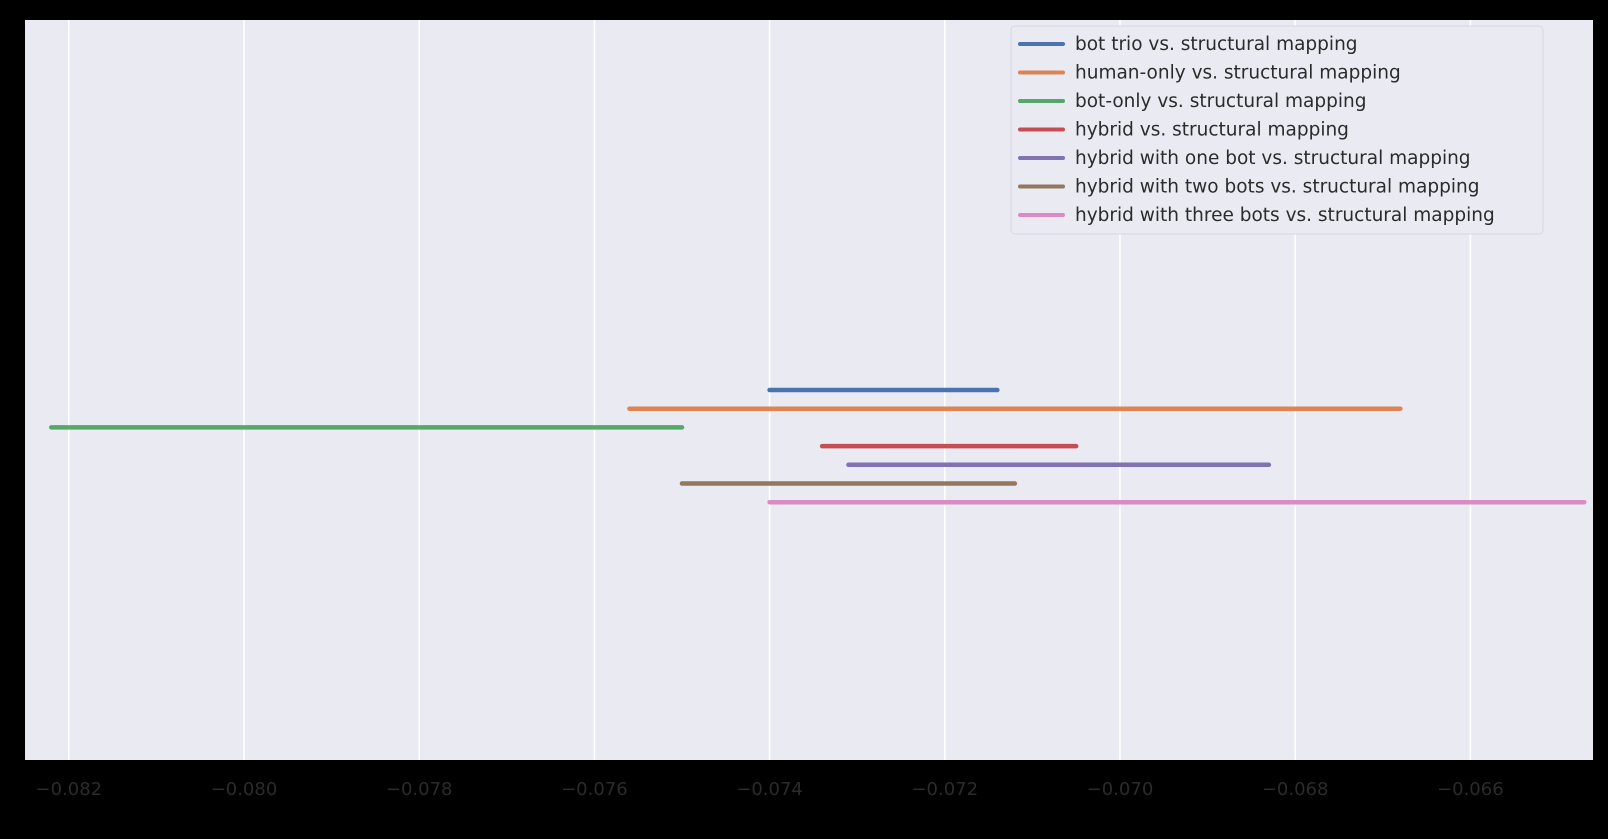  I want to click on x-tick-label: −0.070, so click(1120, 789).